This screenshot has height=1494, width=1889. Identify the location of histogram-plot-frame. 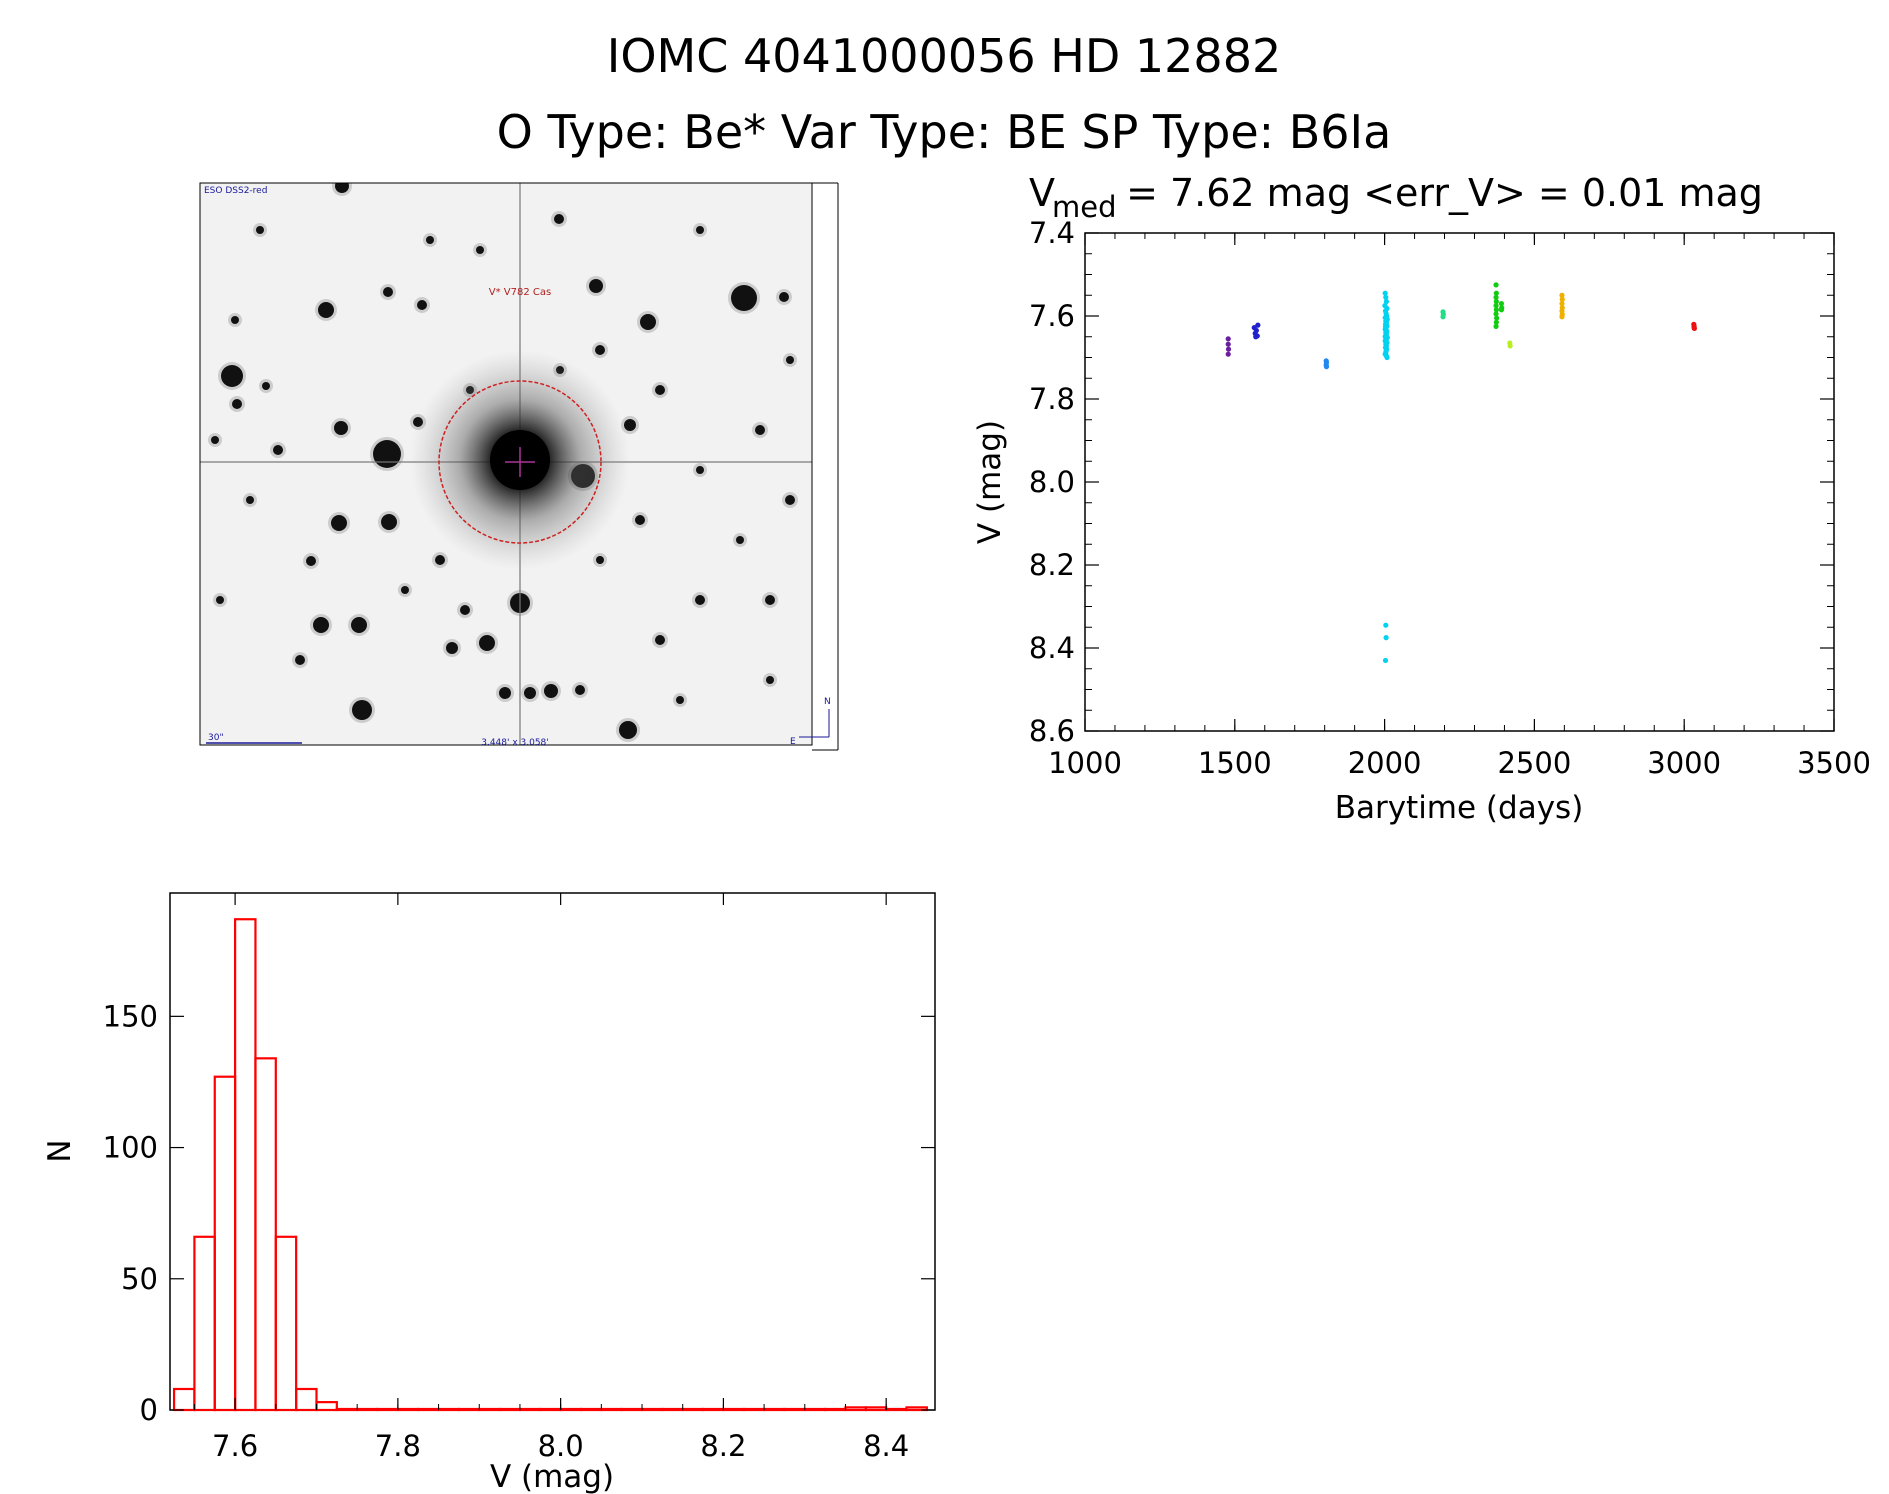
(552, 1151).